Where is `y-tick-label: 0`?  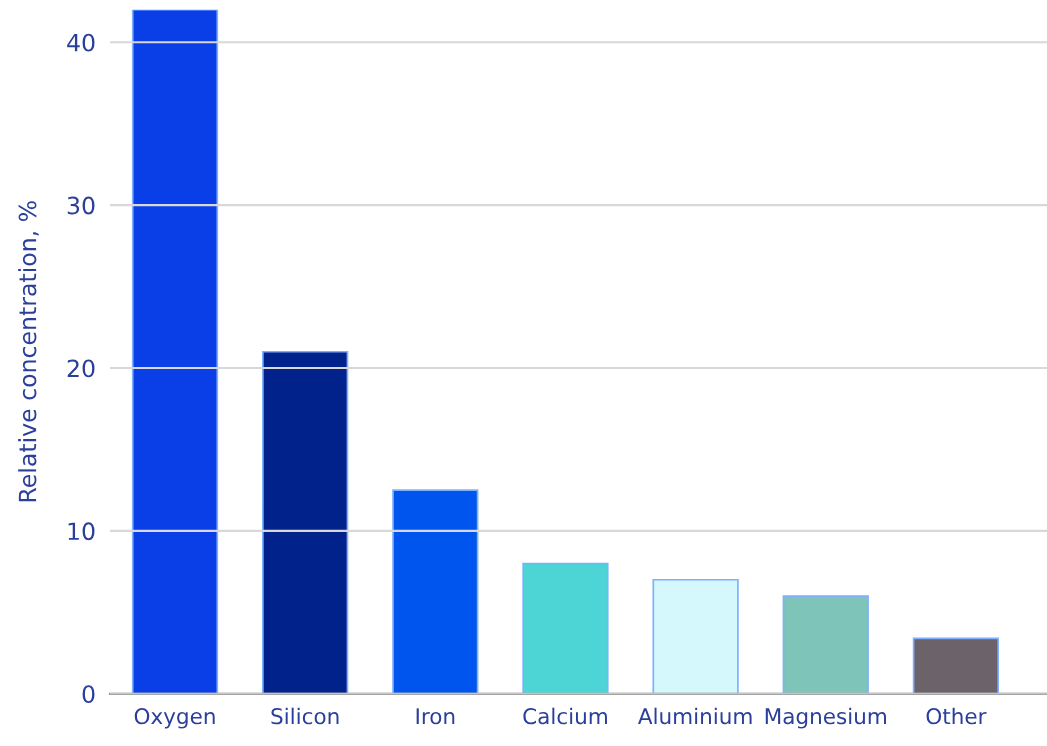
y-tick-label: 0 is located at coordinates (88, 694).